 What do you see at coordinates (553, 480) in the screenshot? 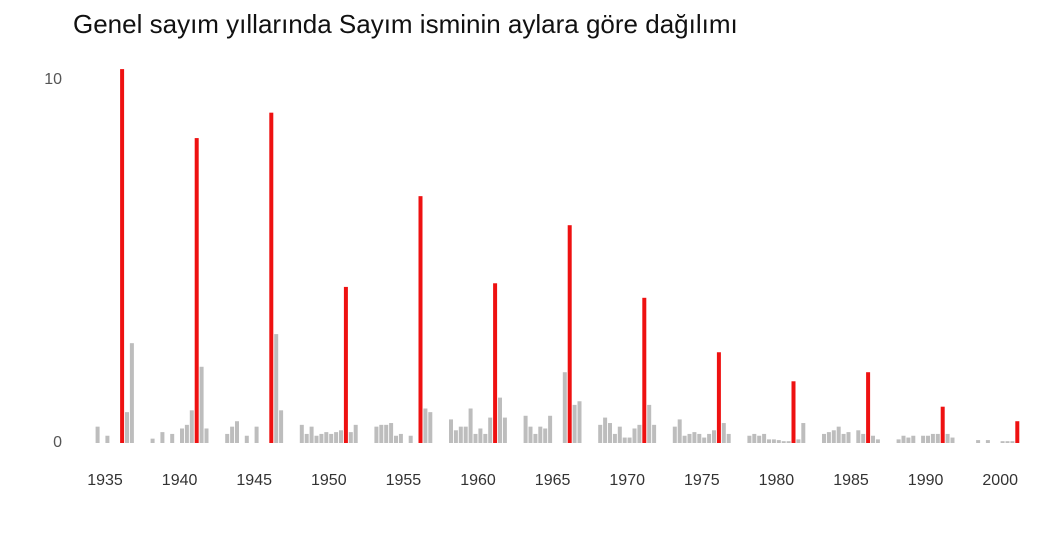
I see `x-tick-label: 1965` at bounding box center [553, 480].